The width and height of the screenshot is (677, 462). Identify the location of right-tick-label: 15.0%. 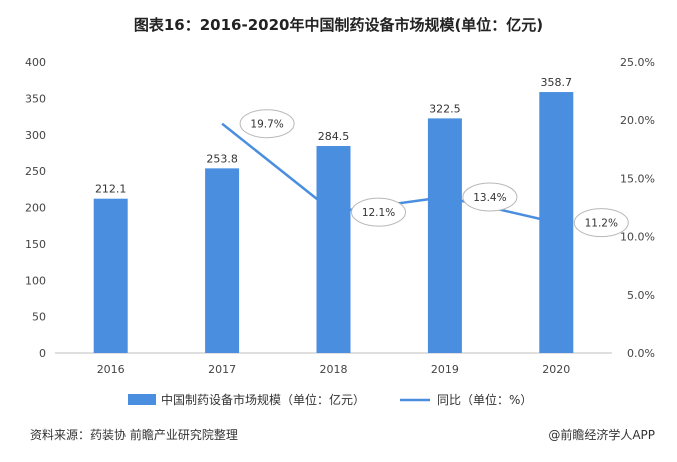
(637, 178).